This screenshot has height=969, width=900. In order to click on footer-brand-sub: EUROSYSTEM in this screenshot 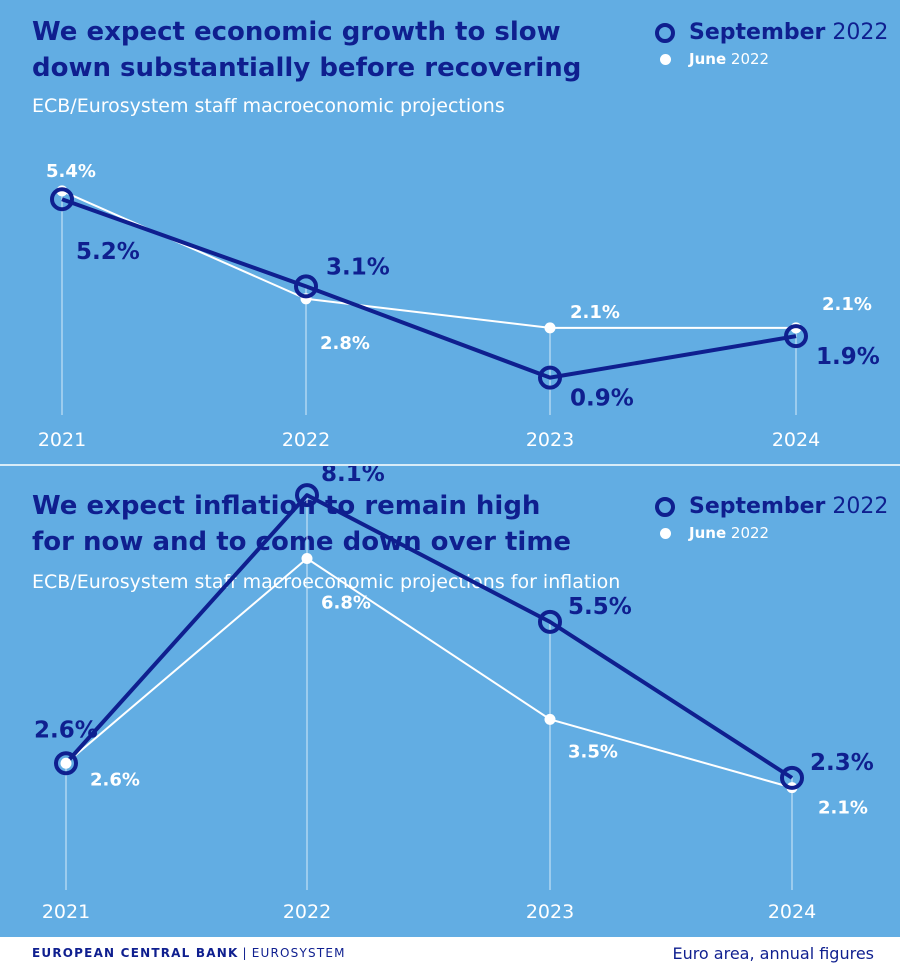, I will do `click(298, 953)`.